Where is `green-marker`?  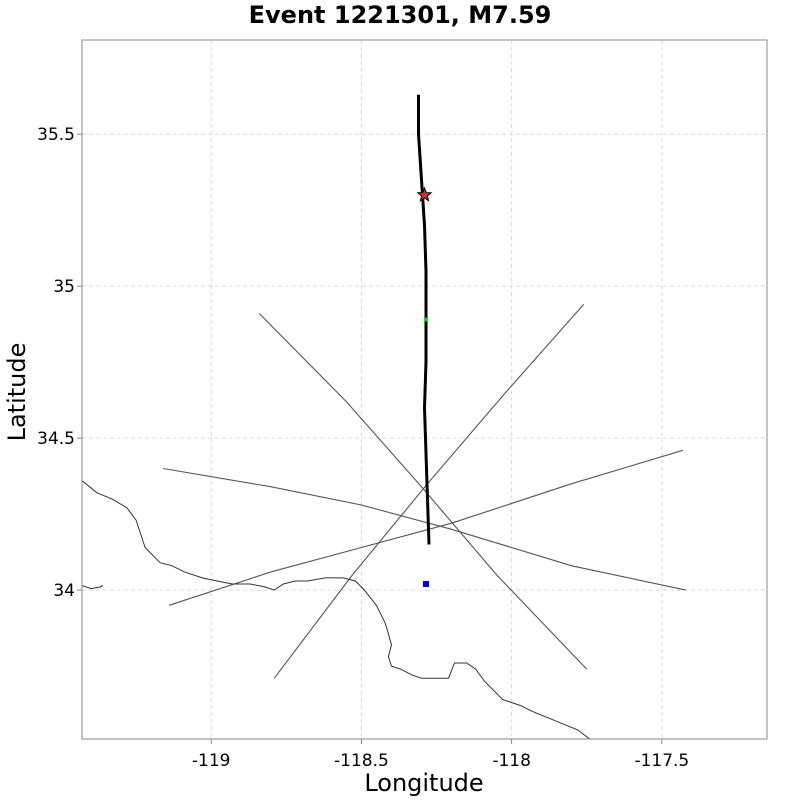 green-marker is located at coordinates (426, 319).